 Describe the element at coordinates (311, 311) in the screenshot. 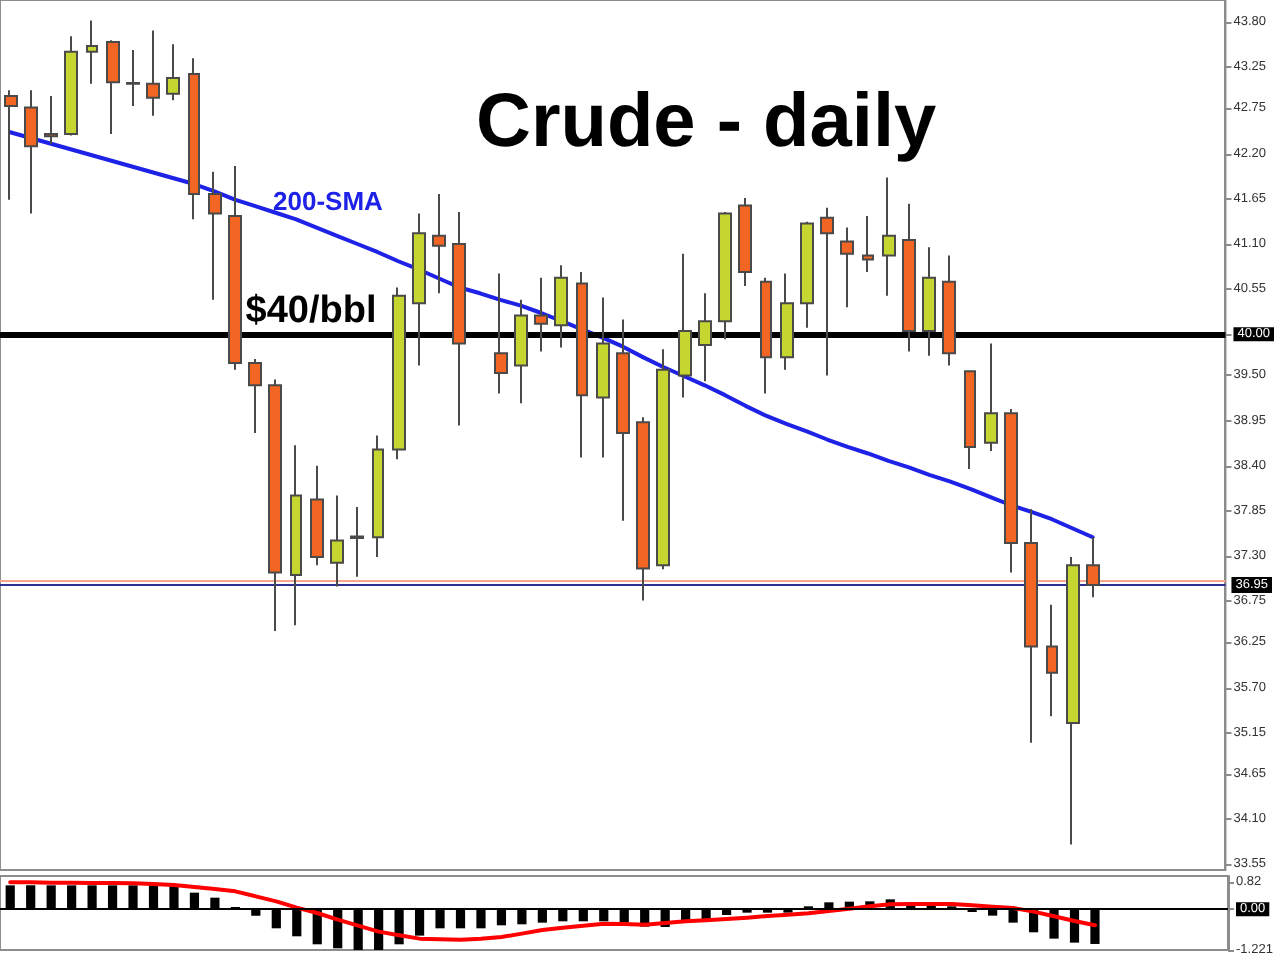

I see `annotation: $40/bbl` at that location.